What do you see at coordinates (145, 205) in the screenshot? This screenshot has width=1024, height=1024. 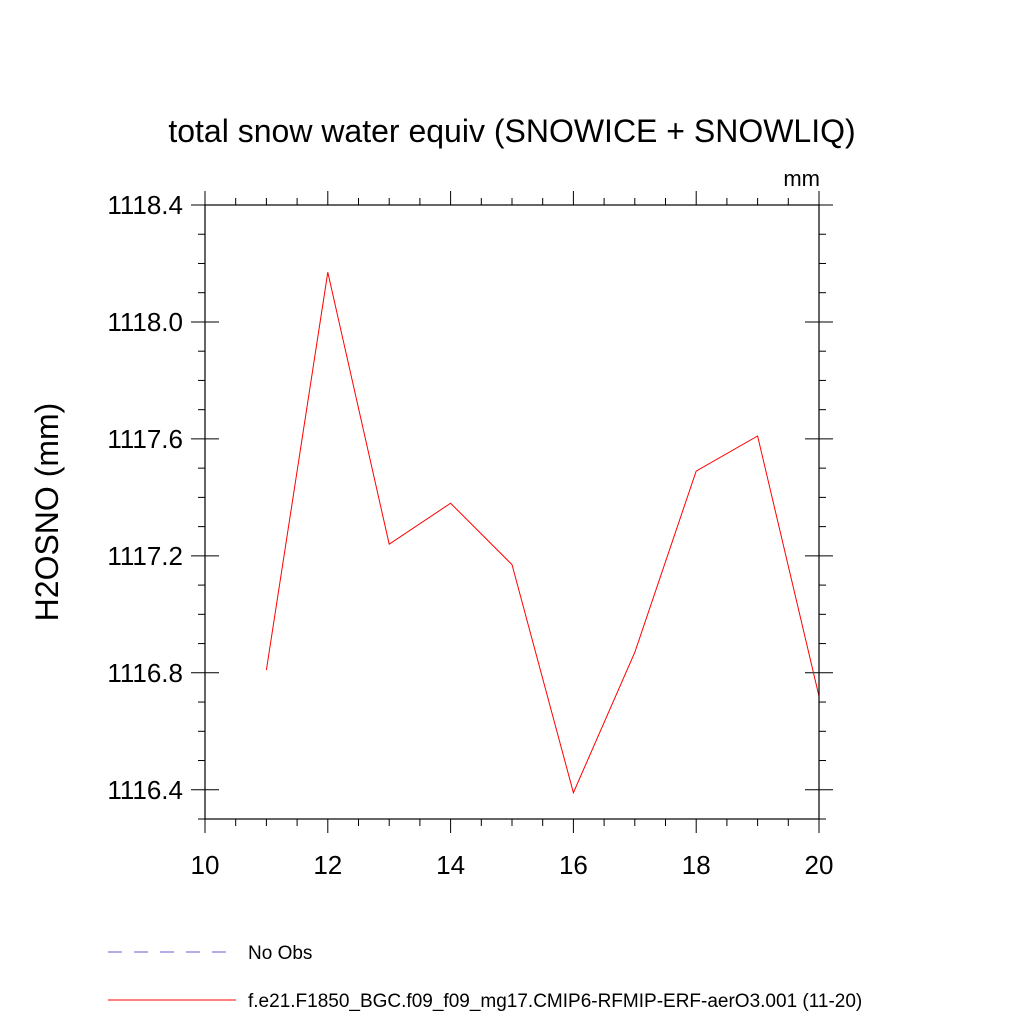 I see `y-tick-label: 1118.4` at bounding box center [145, 205].